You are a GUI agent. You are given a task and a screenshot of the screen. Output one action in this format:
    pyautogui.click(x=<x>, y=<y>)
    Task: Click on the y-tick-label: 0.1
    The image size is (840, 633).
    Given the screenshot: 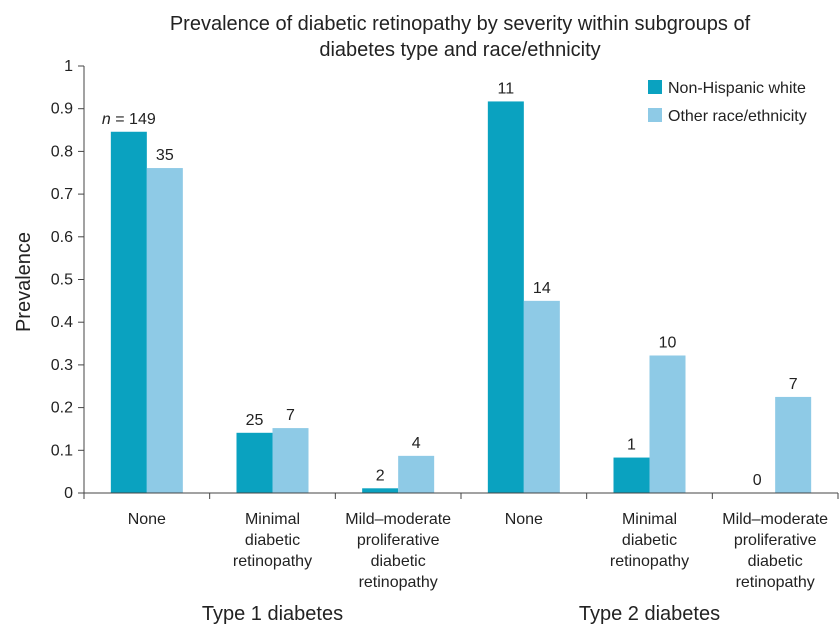 What is the action you would take?
    pyautogui.click(x=62, y=450)
    